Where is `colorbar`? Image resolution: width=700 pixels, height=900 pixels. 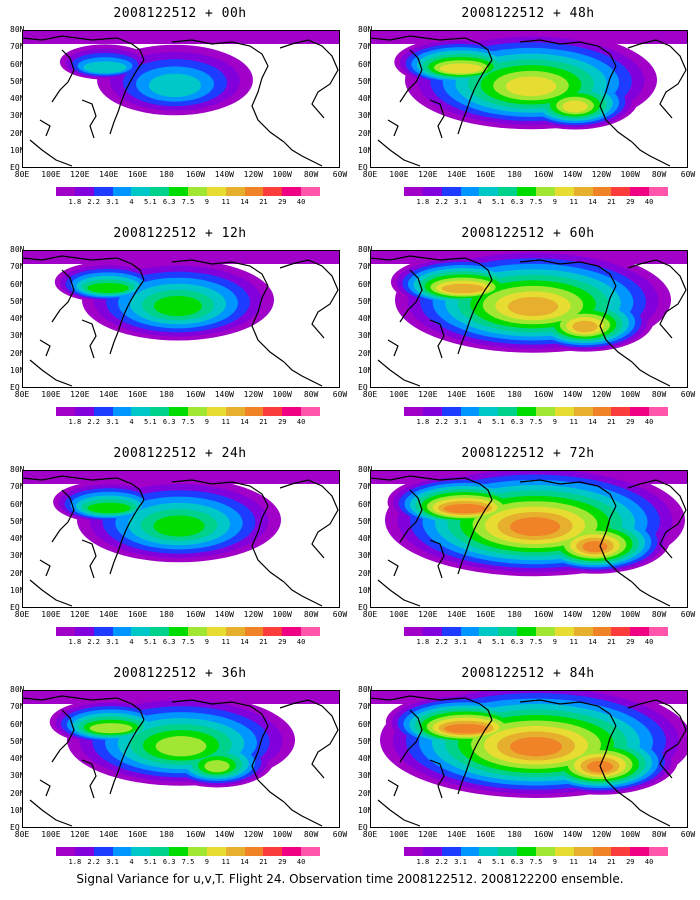
colorbar is located at coordinates (188, 851).